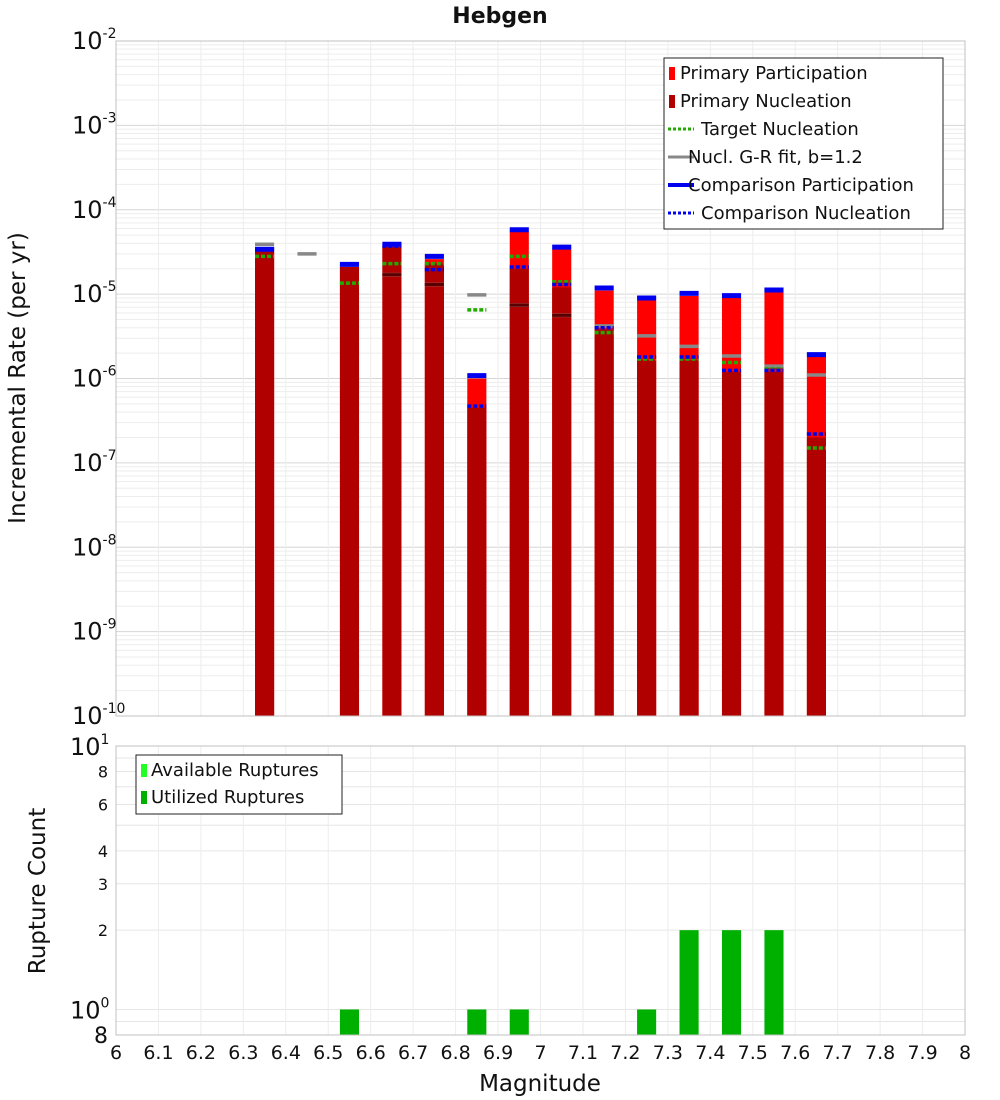 Image resolution: width=1000 pixels, height=1100 pixels. I want to click on chart-title: Hebgen, so click(499, 16).